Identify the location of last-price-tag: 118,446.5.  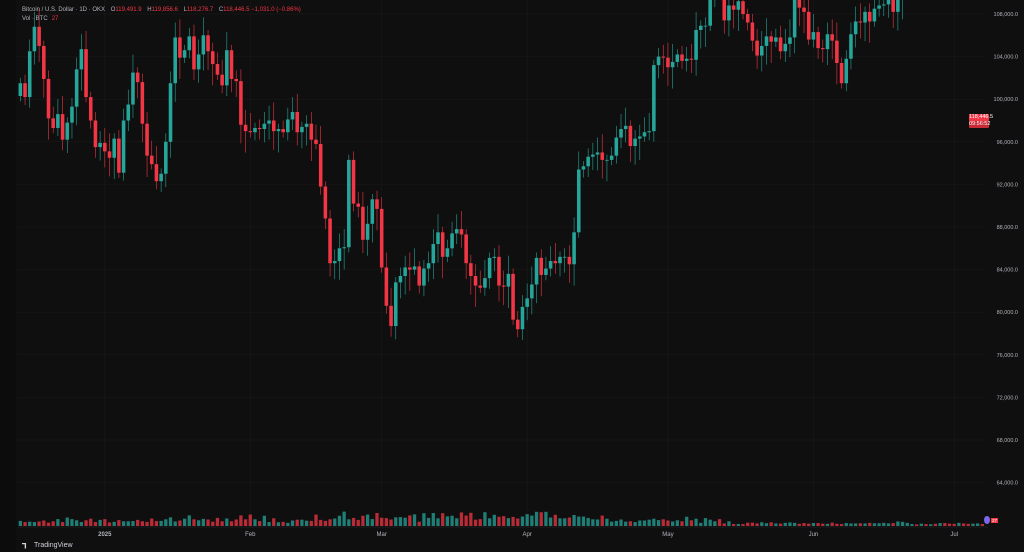
(981, 117).